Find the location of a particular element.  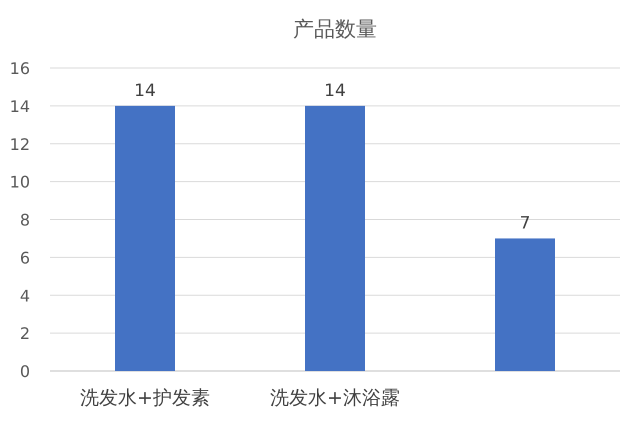

x-tick-label: 洗发水+护发素 is located at coordinates (145, 398).